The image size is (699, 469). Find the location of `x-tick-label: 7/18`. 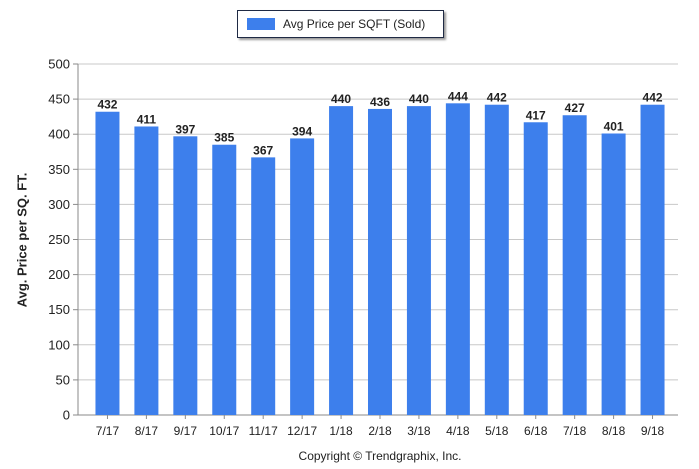

x-tick-label: 7/18 is located at coordinates (575, 431).